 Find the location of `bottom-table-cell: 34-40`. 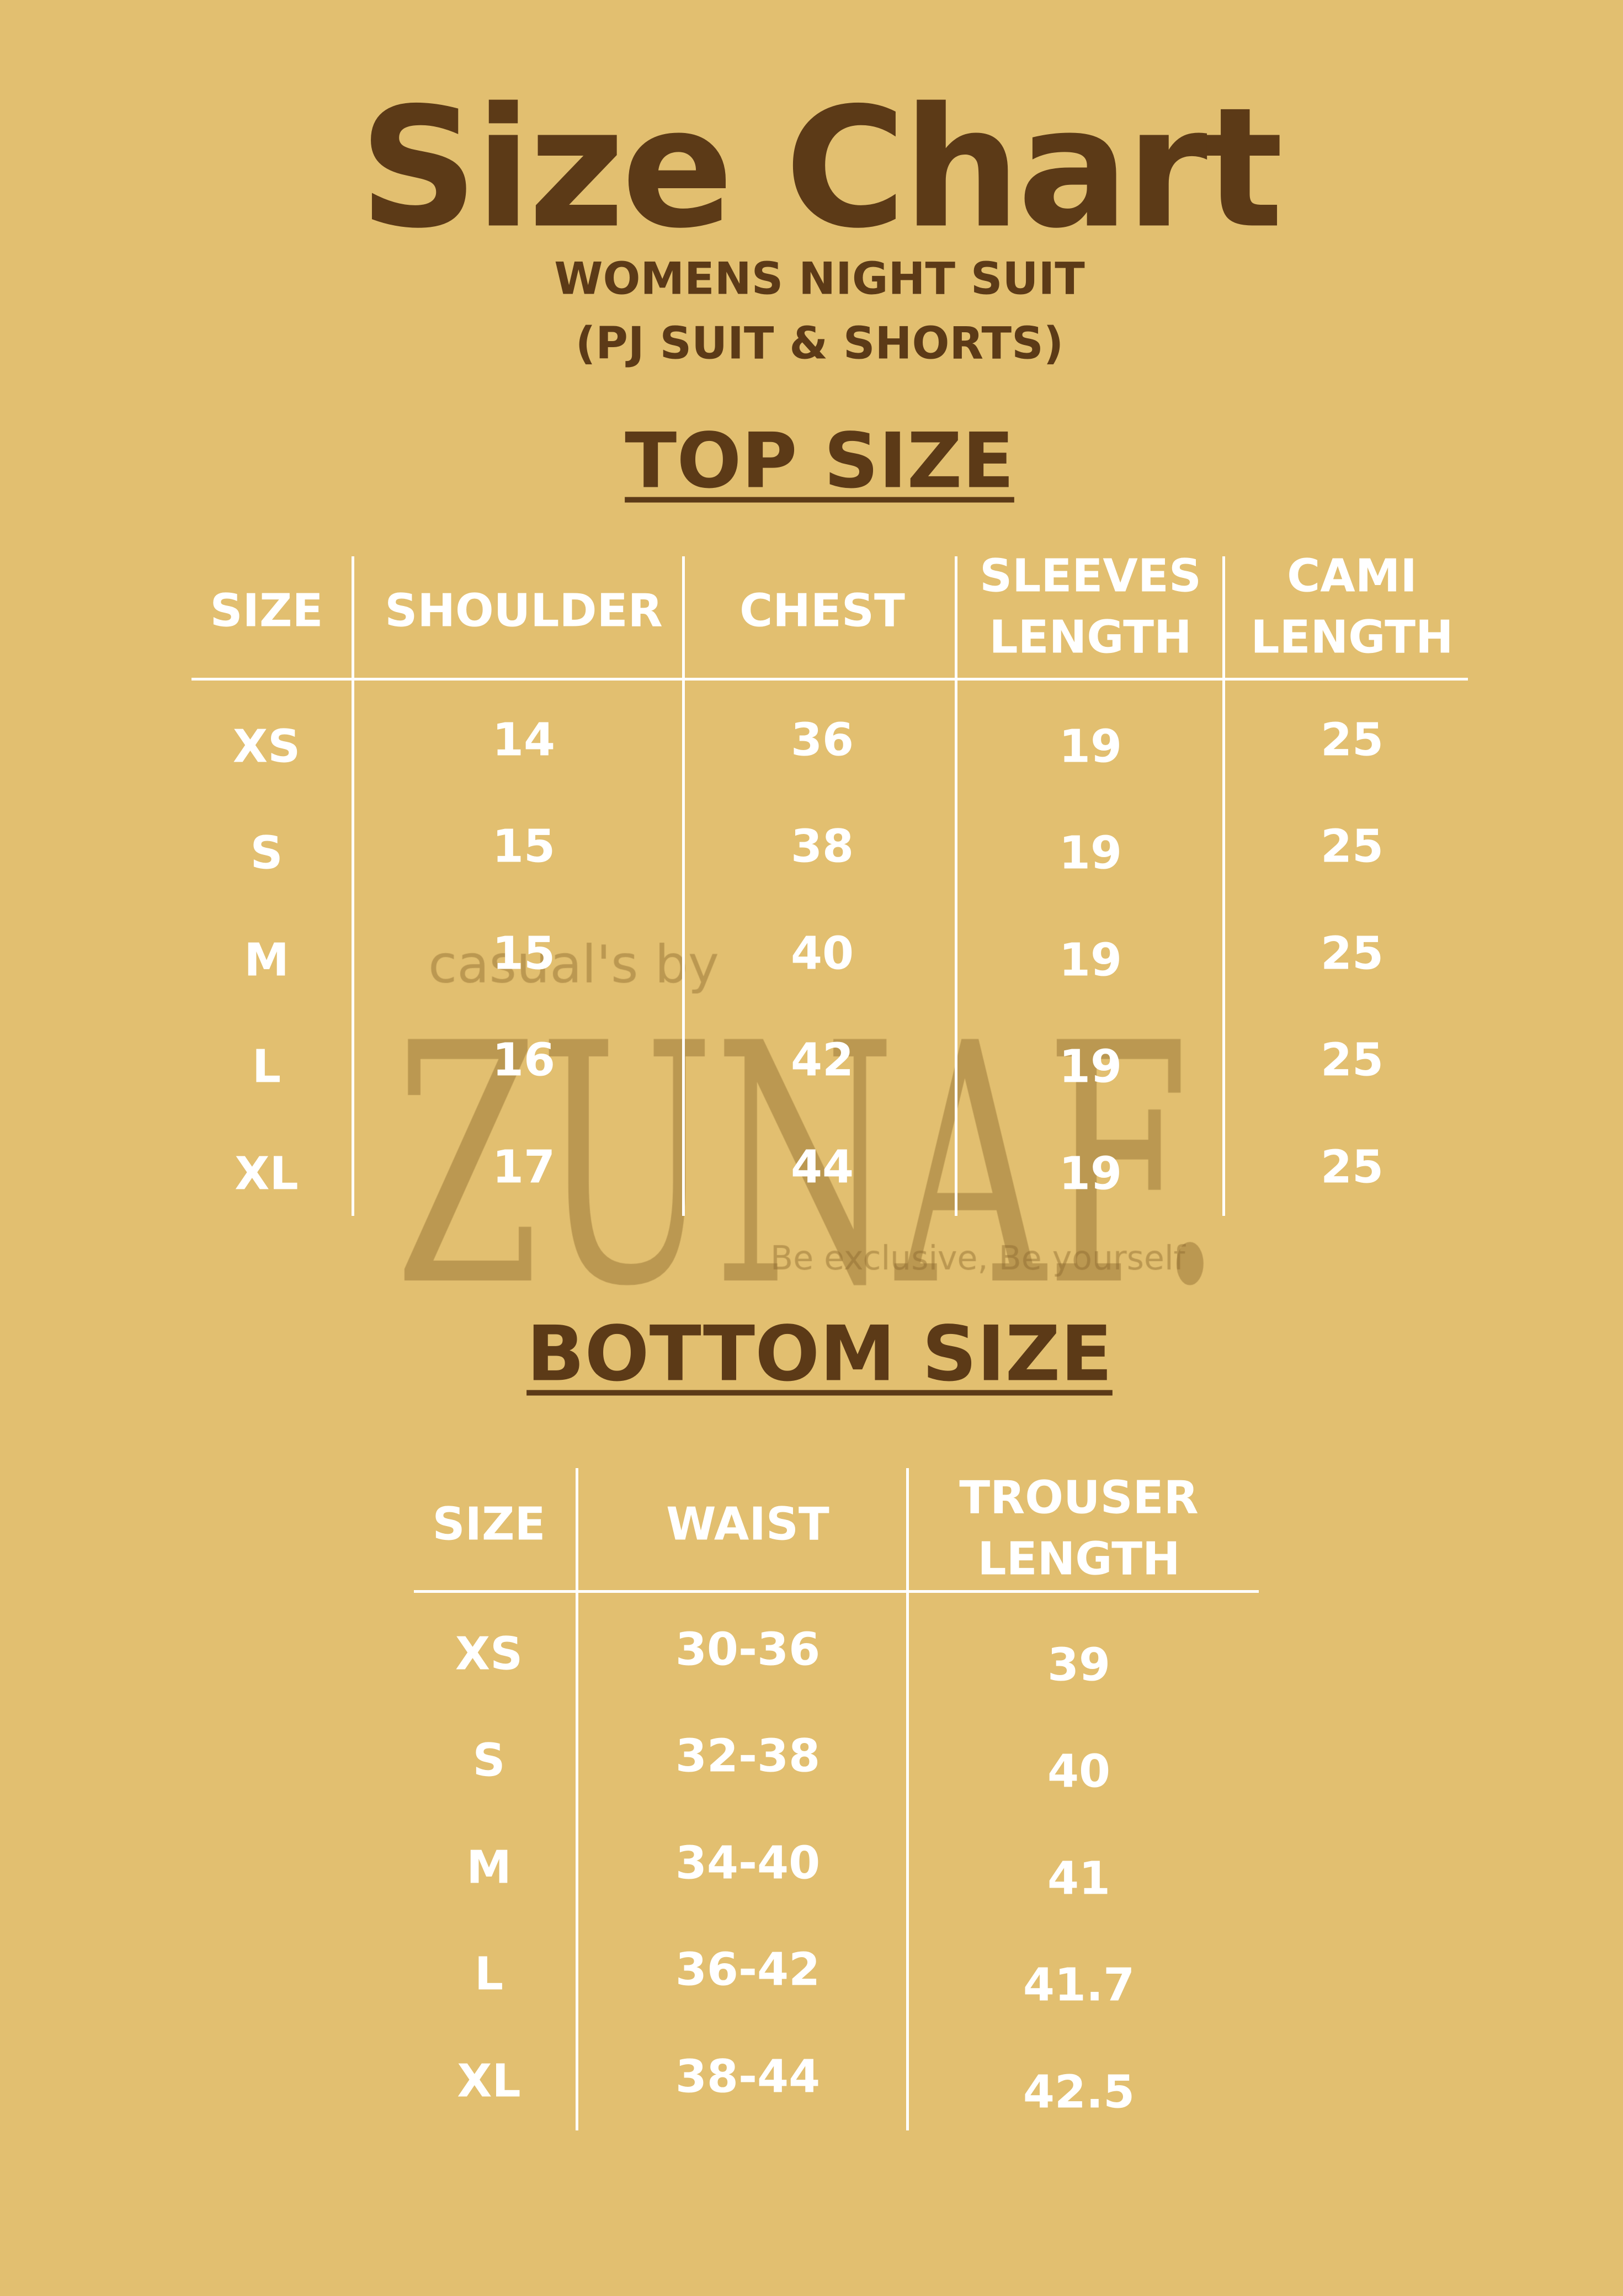

bottom-table-cell: 34-40 is located at coordinates (748, 1864).